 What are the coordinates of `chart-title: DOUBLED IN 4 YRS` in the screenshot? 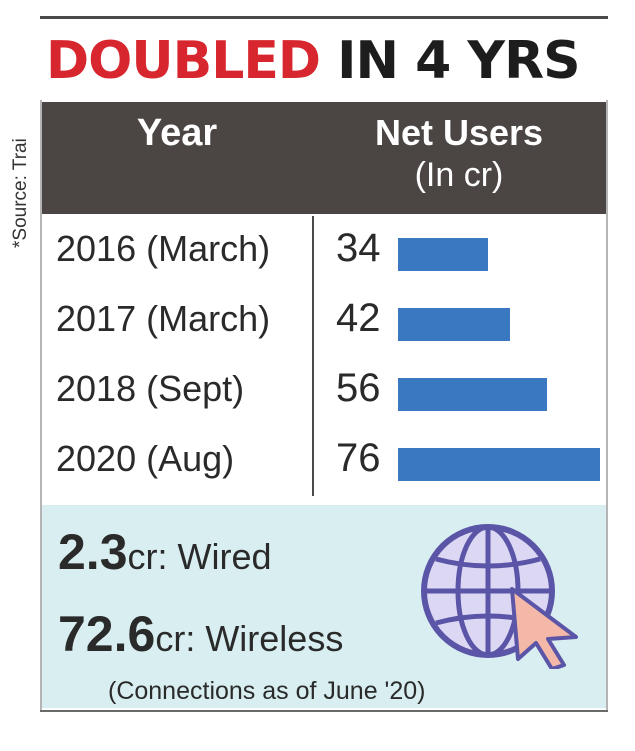 It's located at (313, 61).